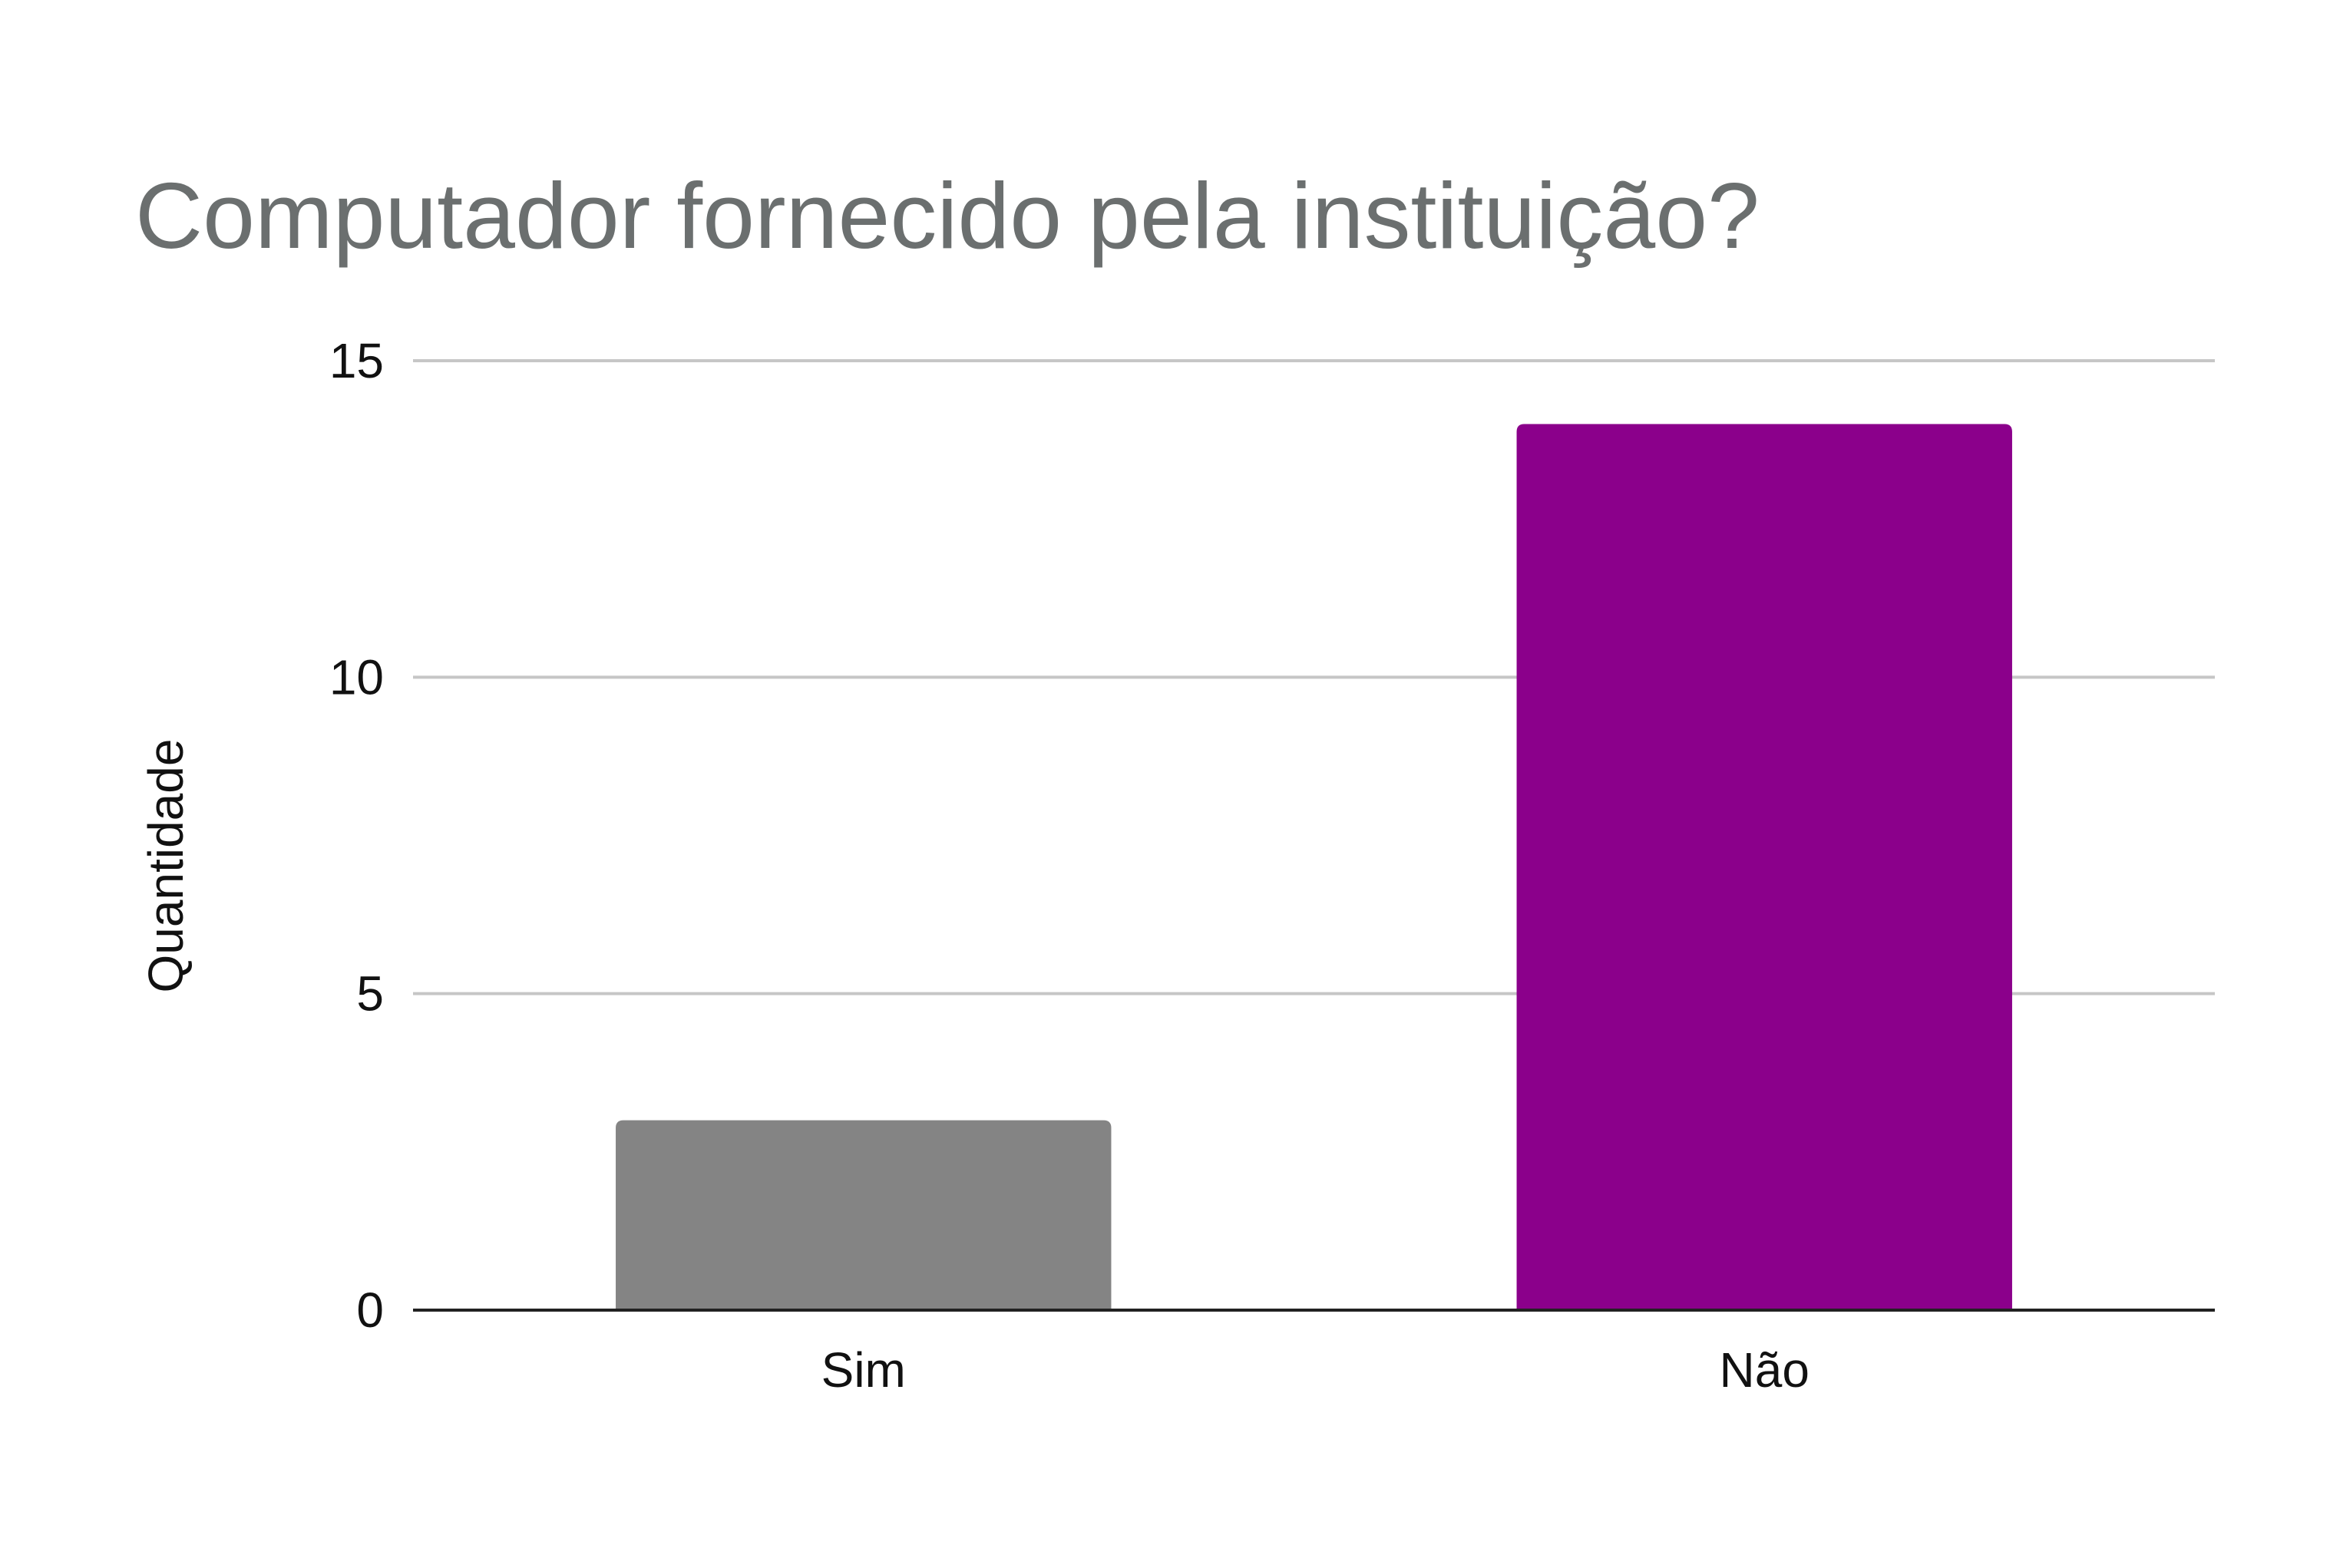 This screenshot has width=2330, height=1568. Describe the element at coordinates (947, 216) in the screenshot. I see `chart-title: Computador fornecido pela instituição?` at that location.